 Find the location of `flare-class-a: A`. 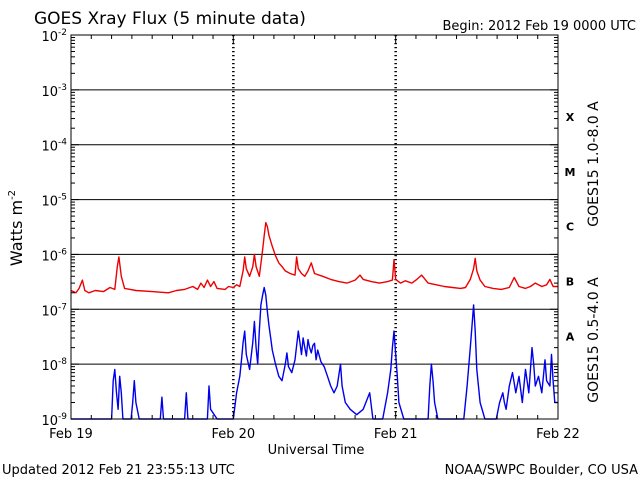

flare-class-a: A is located at coordinates (570, 336).